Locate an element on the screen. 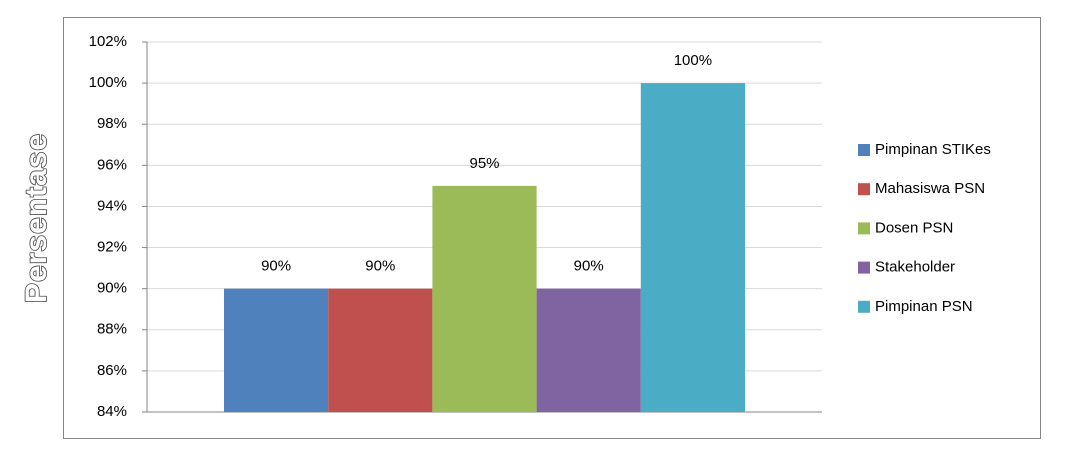 Image resolution: width=1065 pixels, height=465 pixels. y-tick-label: 94% is located at coordinates (112, 205).